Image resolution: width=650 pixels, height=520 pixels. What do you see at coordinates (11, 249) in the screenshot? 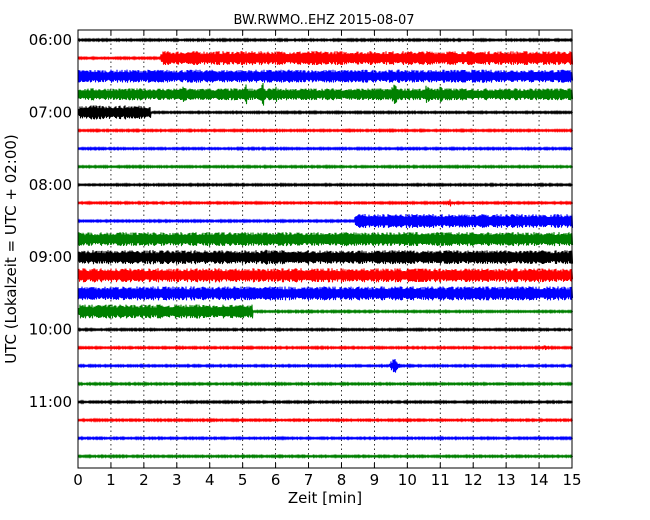
I see `y-axis-label: UTC (Lokalzeit = UTC + 02:00)` at bounding box center [11, 249].